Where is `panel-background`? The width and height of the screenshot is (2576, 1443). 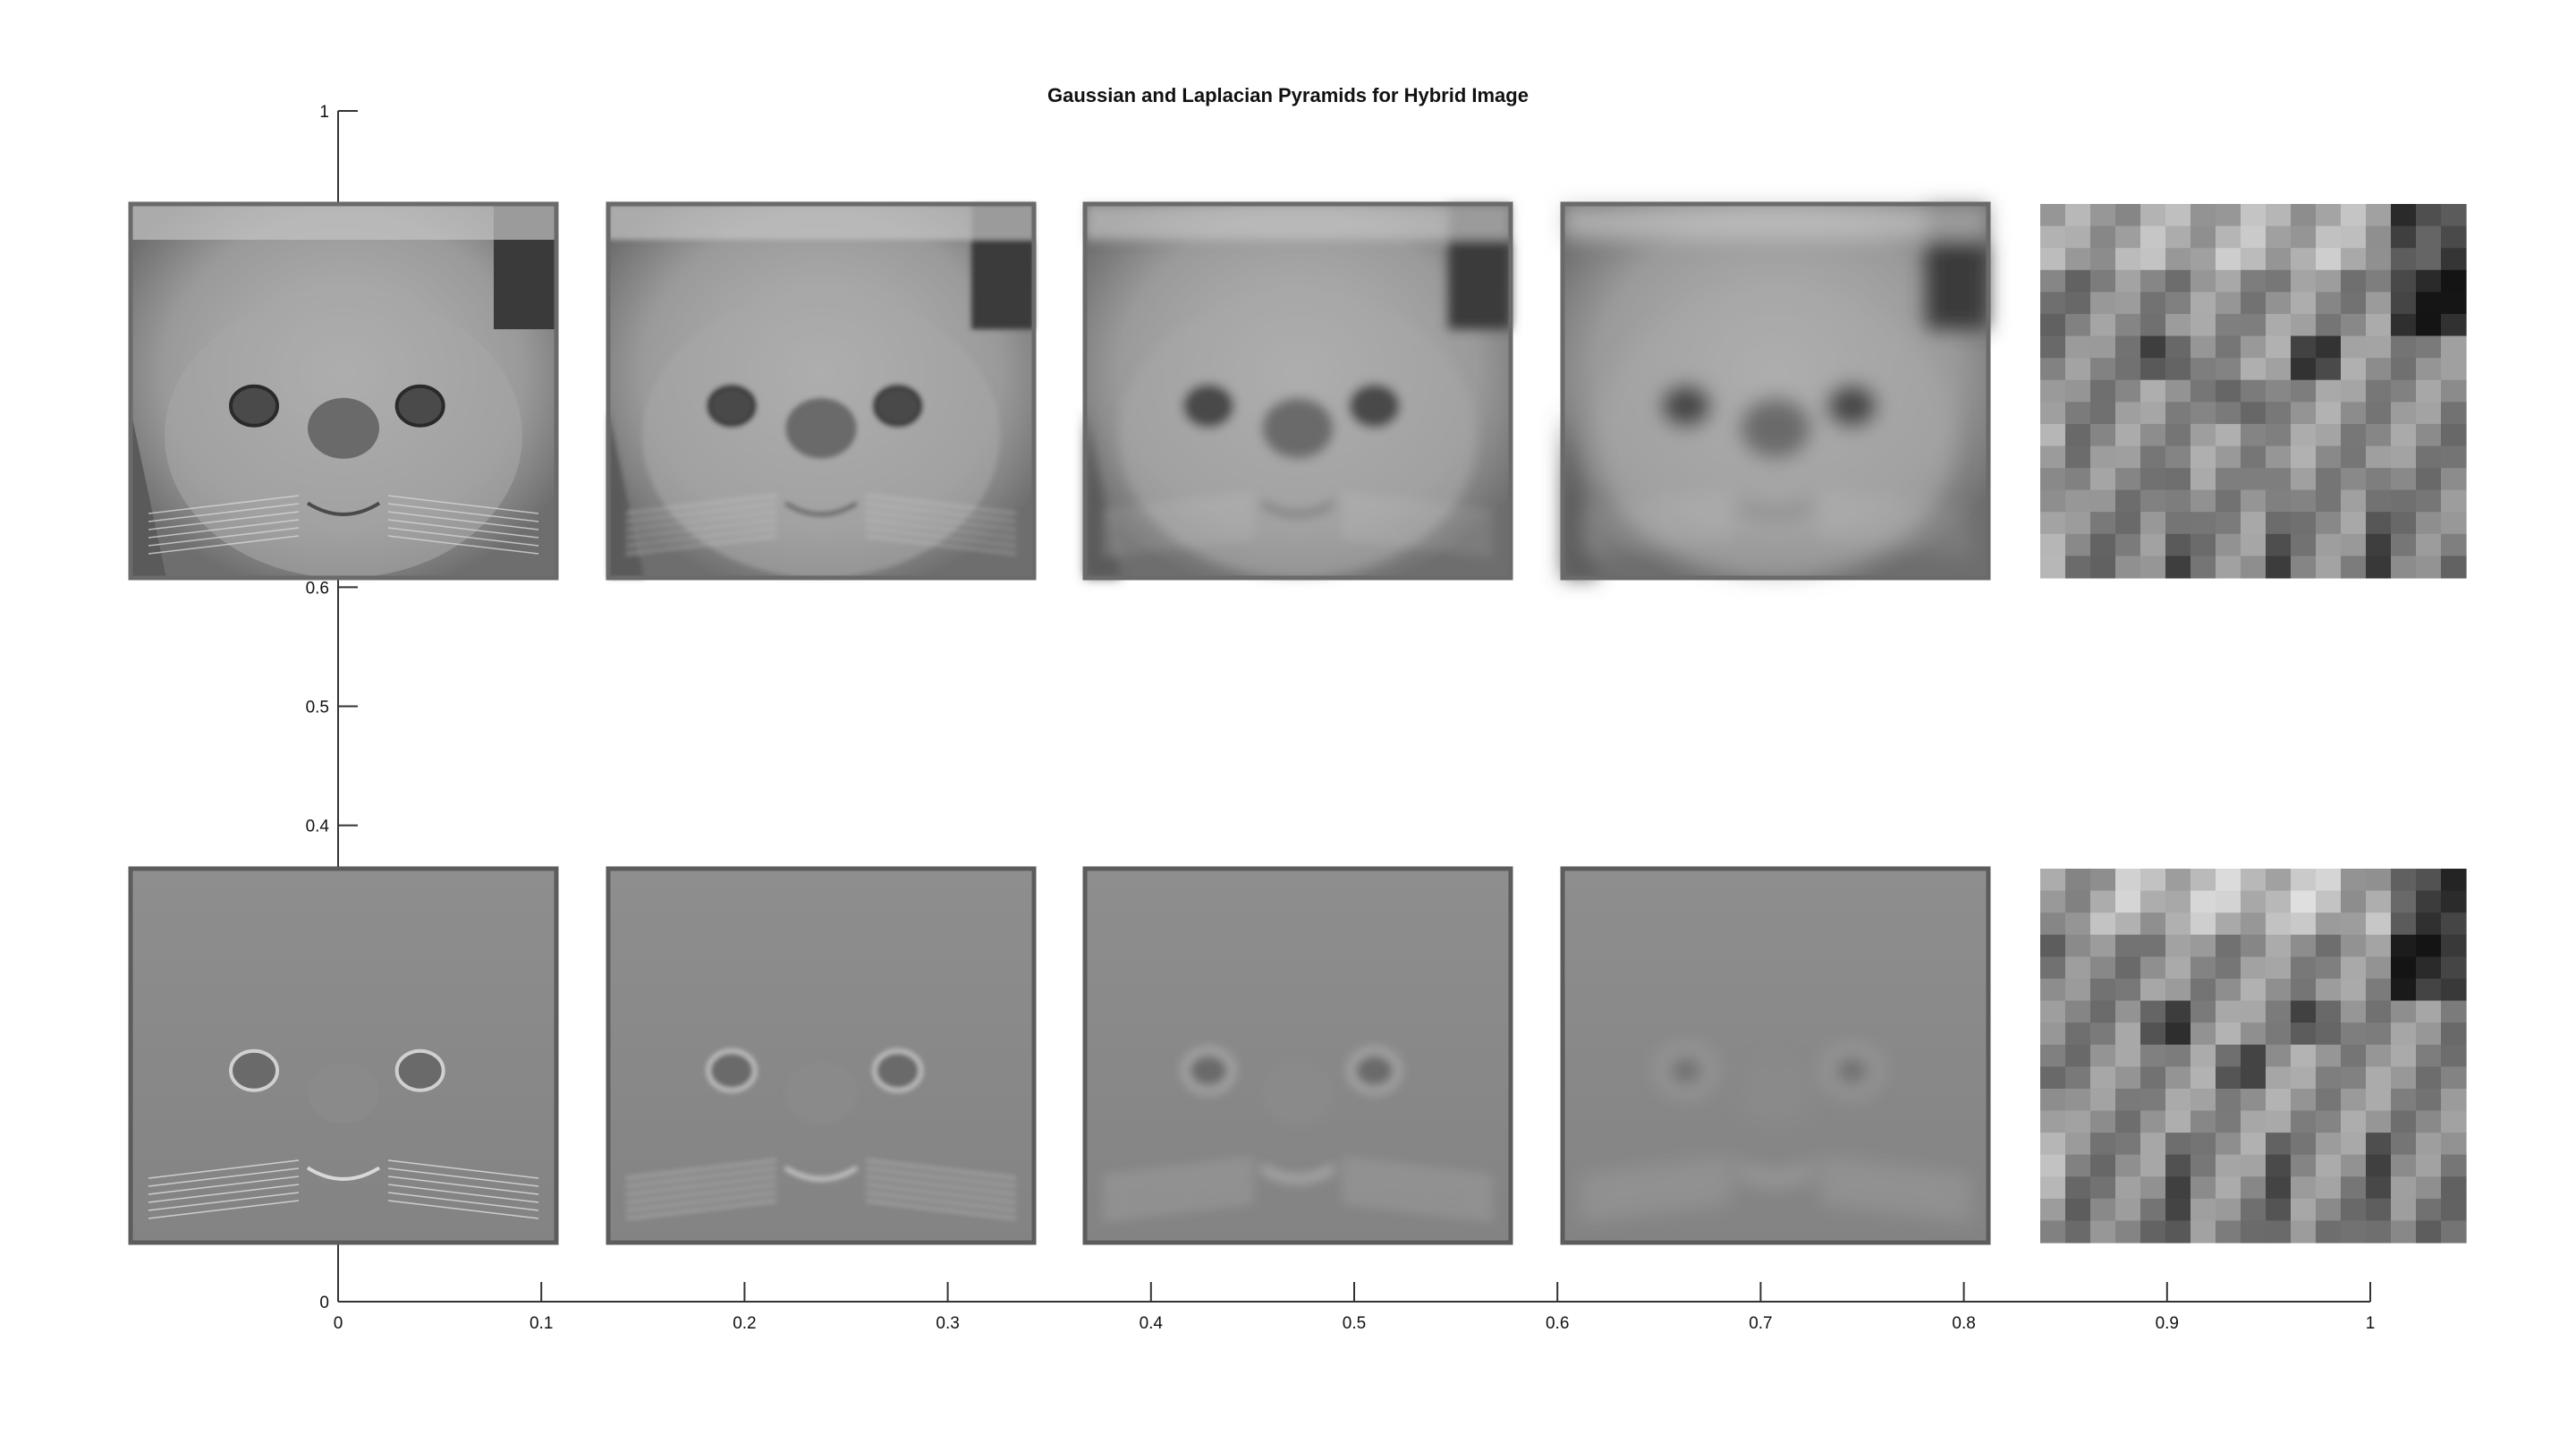 panel-background is located at coordinates (1298, 1056).